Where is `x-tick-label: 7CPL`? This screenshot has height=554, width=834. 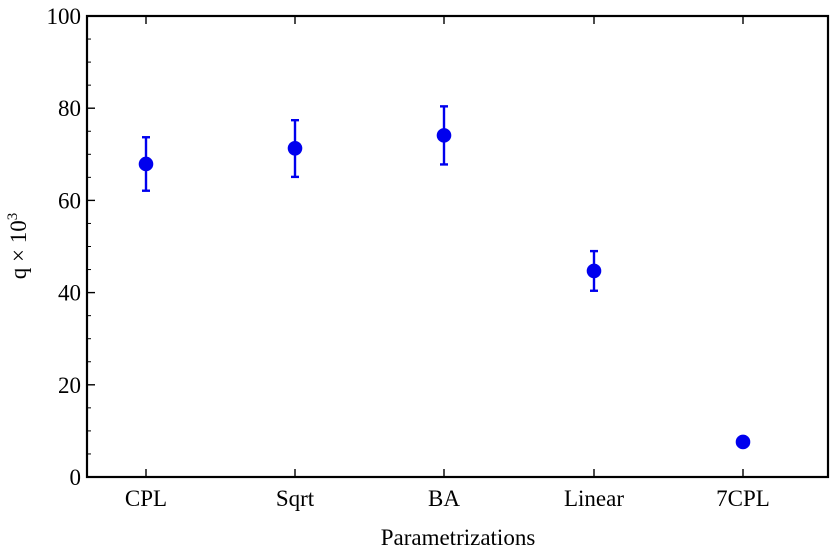 x-tick-label: 7CPL is located at coordinates (743, 498).